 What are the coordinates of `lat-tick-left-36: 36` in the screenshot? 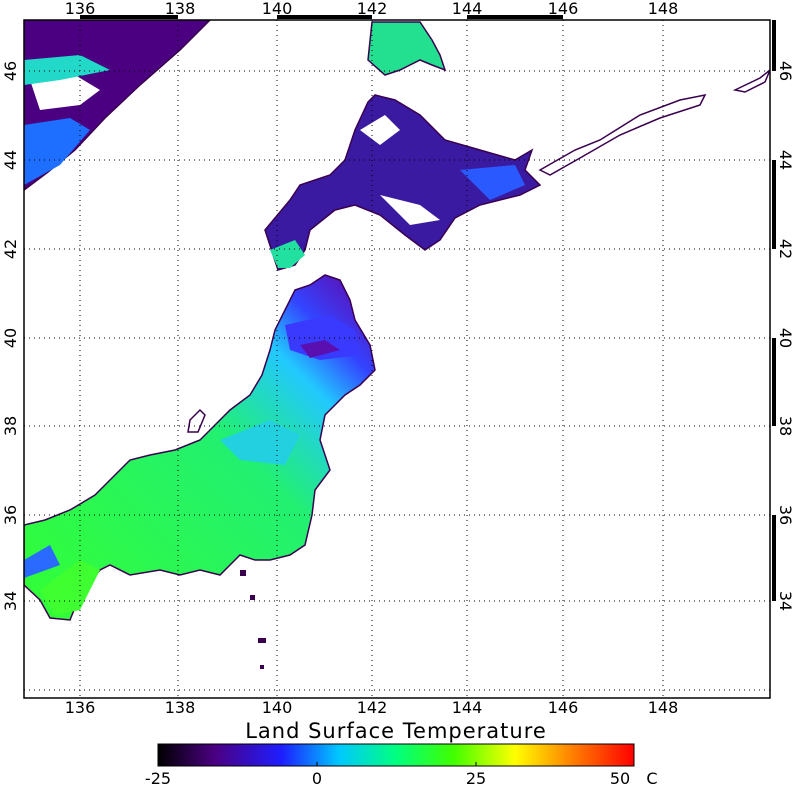 It's located at (10, 515).